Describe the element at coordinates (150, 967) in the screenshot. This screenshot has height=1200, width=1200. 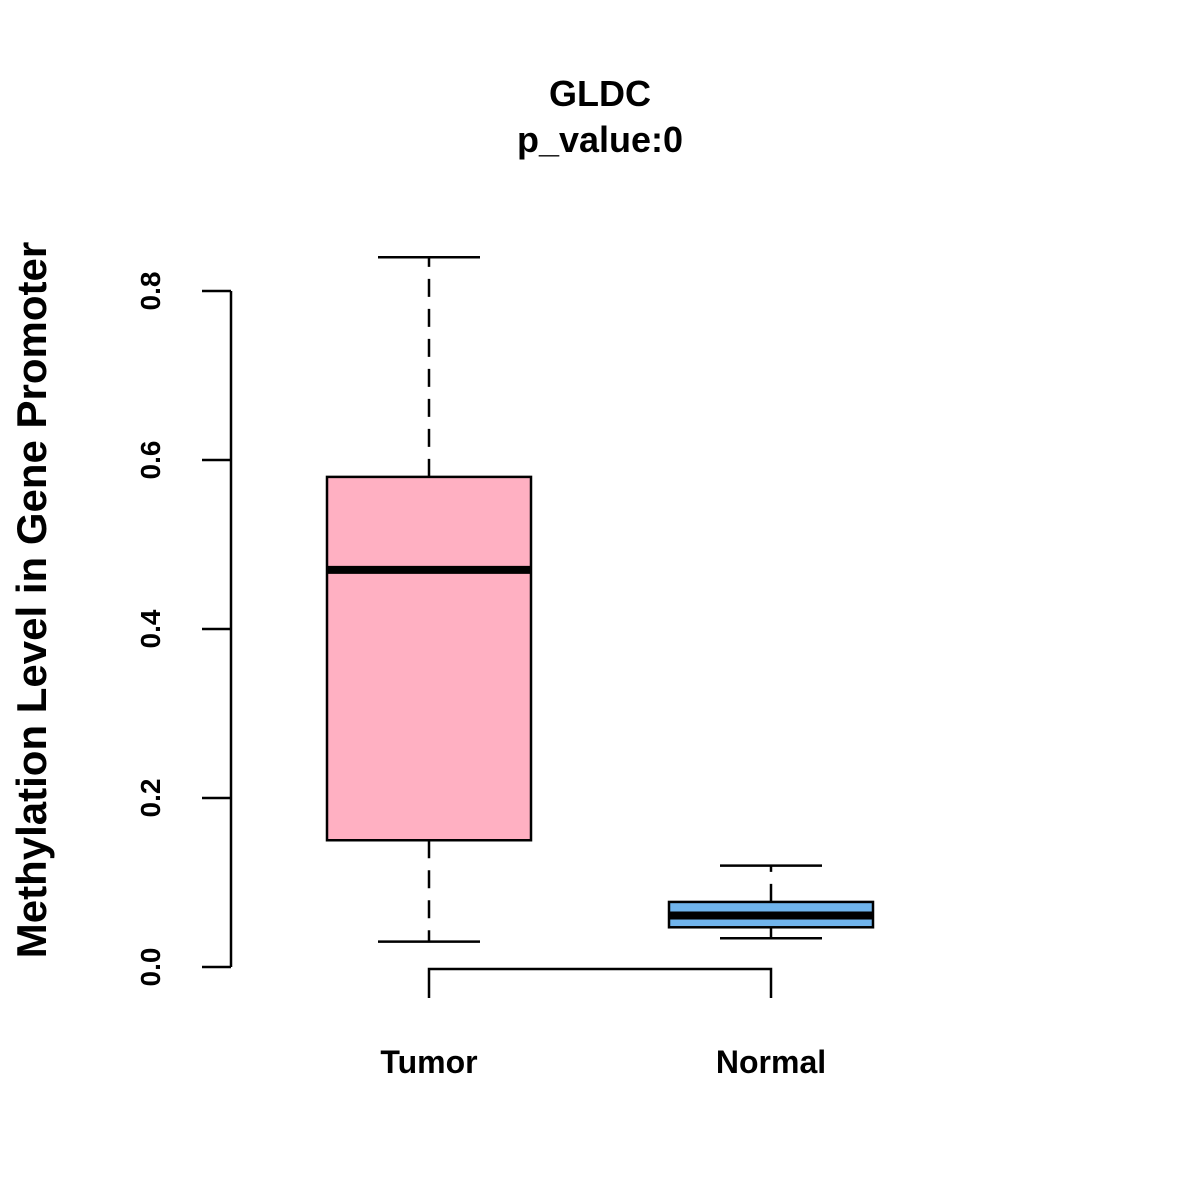
I see `y-tick-label-0: 0.0` at that location.